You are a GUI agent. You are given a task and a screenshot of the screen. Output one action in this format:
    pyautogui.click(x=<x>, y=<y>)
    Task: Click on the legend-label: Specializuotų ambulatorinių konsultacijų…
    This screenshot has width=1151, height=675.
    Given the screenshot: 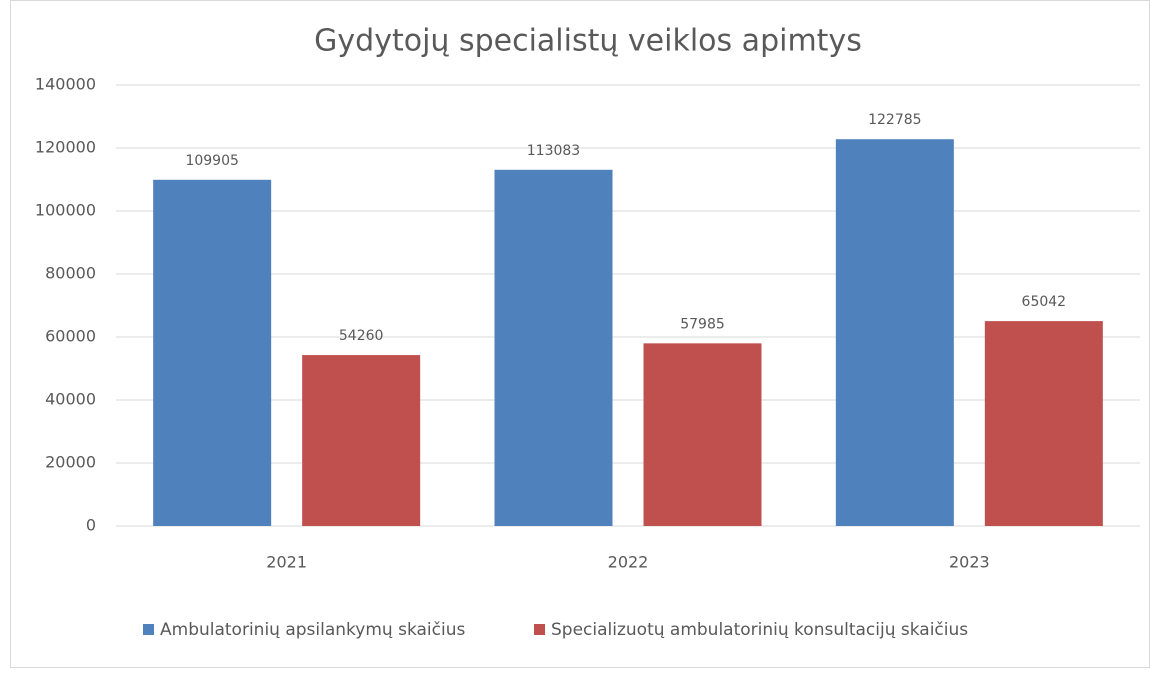 What is the action you would take?
    pyautogui.click(x=759, y=630)
    